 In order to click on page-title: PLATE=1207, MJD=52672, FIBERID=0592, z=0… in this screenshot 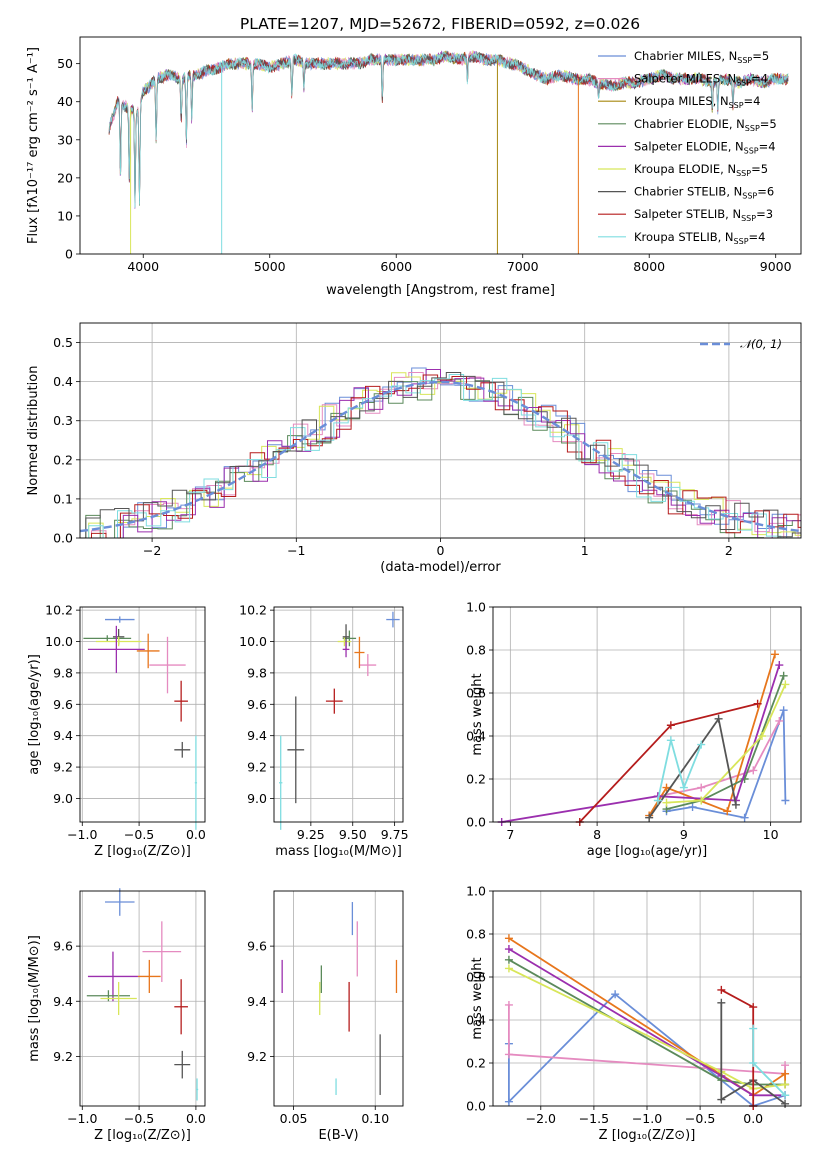, I will do `click(440, 24)`.